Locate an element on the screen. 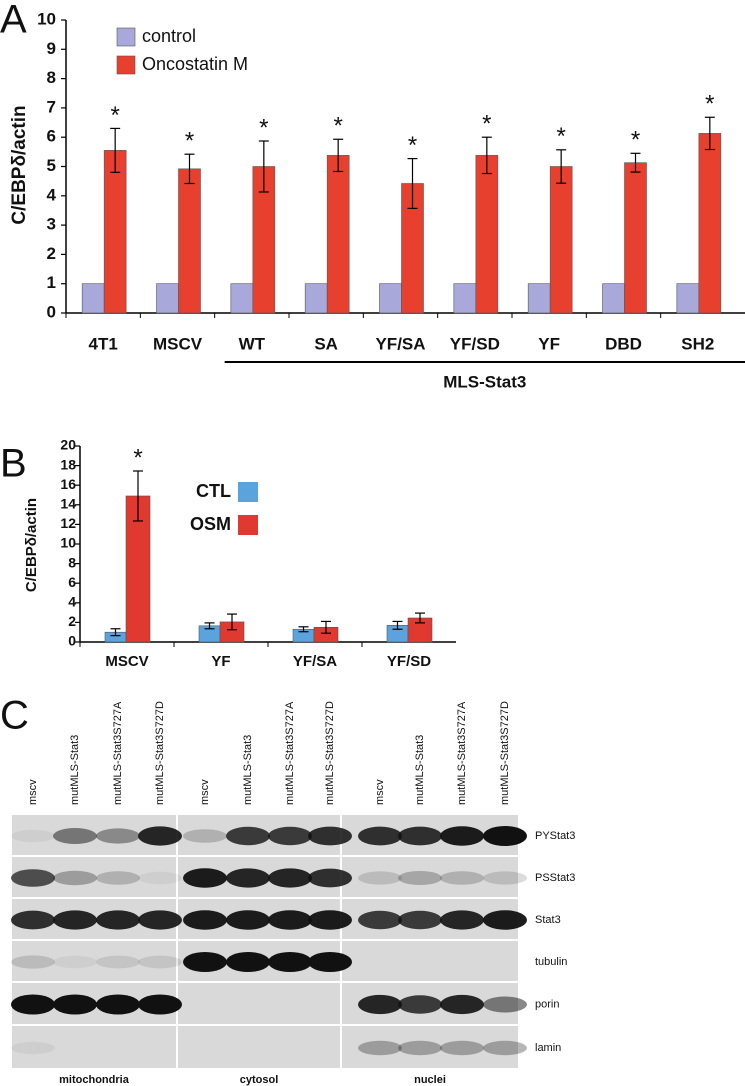 This screenshot has width=745, height=1086. fraction-label: cytosol is located at coordinates (259, 1080).